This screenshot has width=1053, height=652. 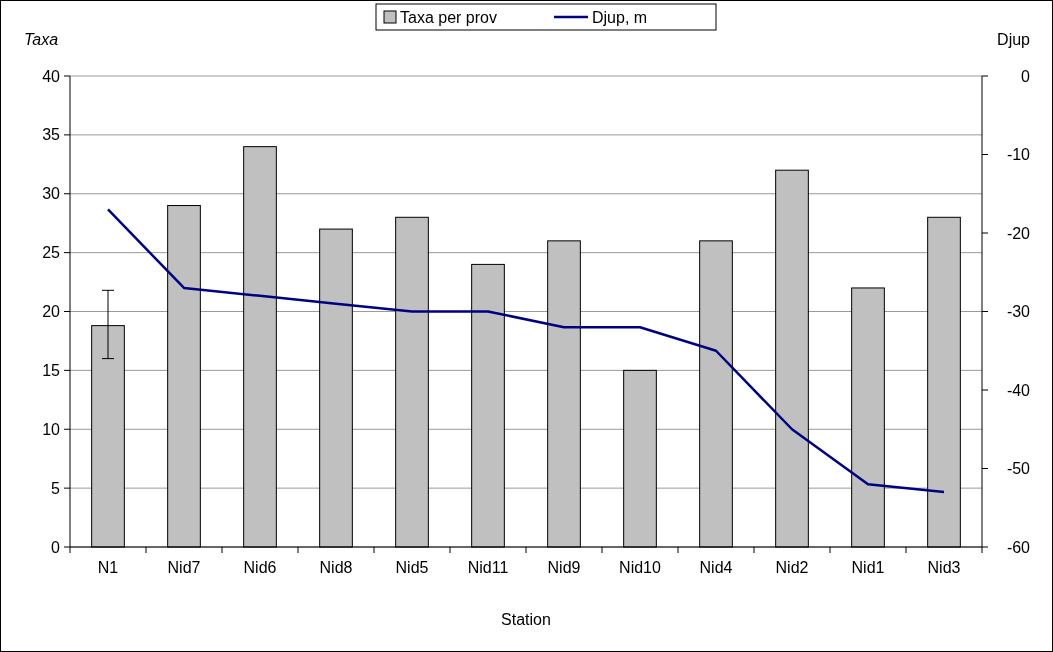 I want to click on x-tick-label: N1, so click(x=108, y=567).